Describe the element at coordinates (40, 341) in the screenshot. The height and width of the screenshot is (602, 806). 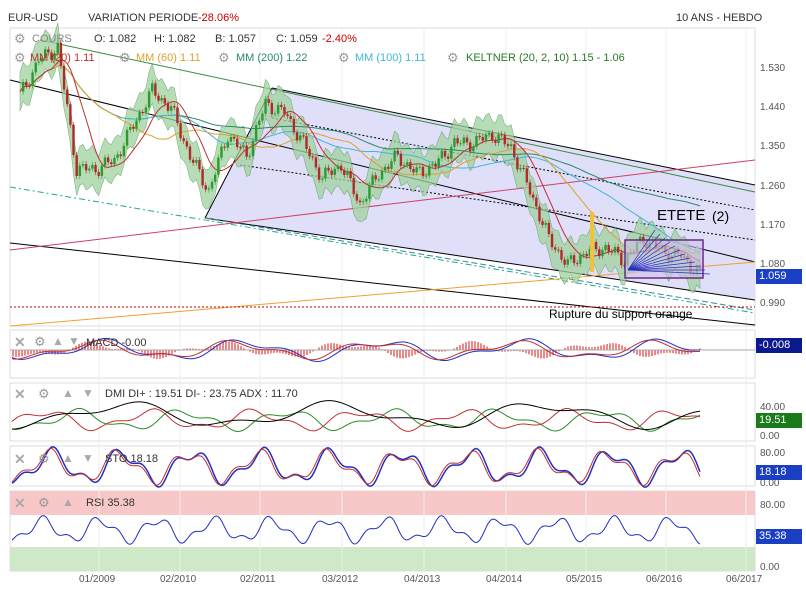
I see `macd-gear-icon: ⚙` at that location.